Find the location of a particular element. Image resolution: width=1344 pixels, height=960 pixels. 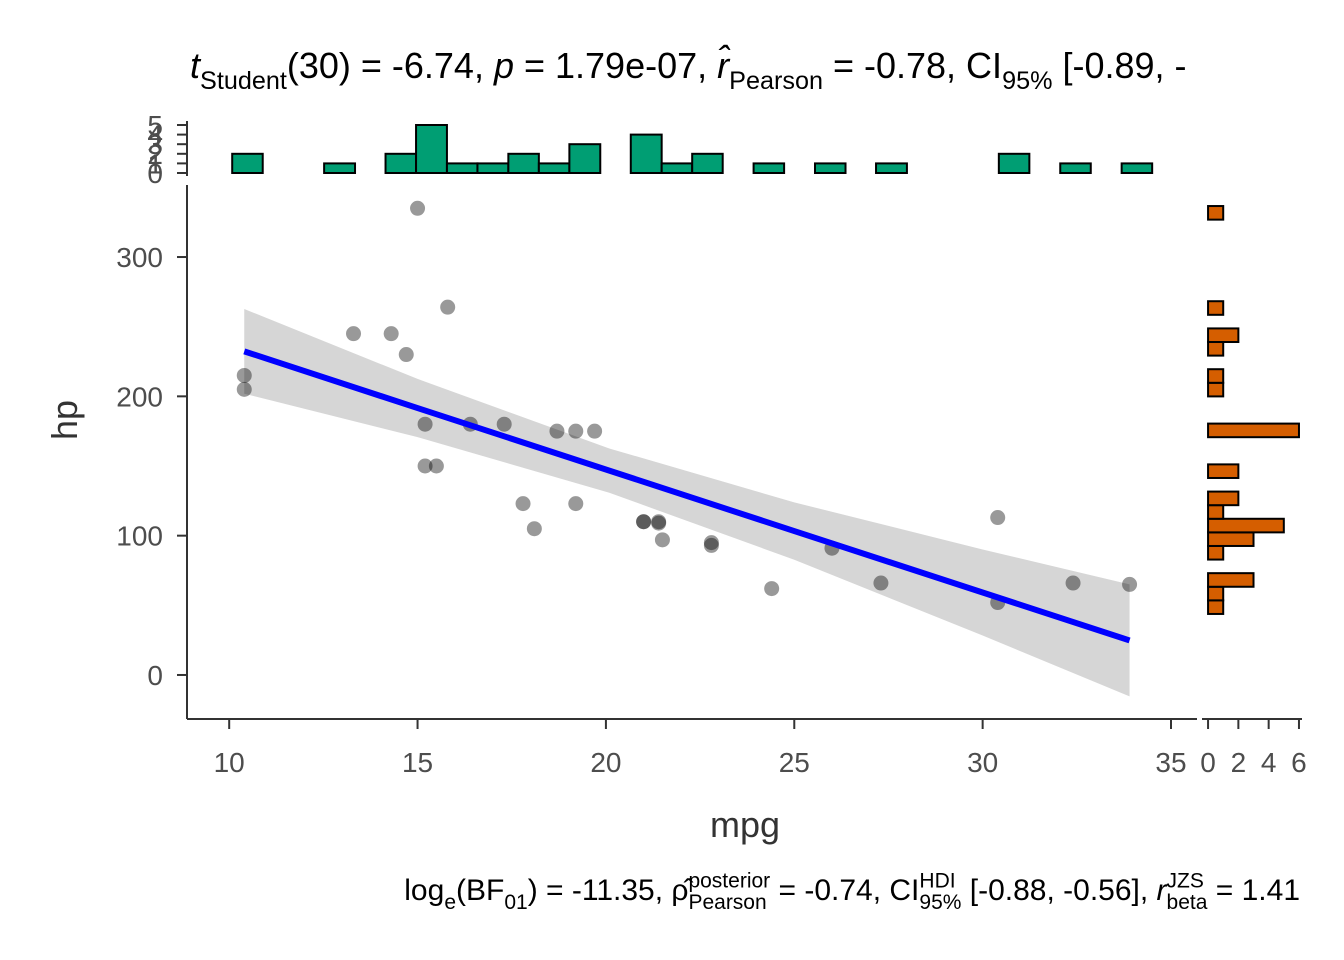

x-tick-label: 15 is located at coordinates (417, 762).